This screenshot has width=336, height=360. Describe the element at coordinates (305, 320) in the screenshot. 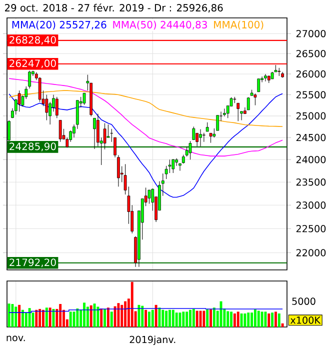

I see `text: x100K` at that location.